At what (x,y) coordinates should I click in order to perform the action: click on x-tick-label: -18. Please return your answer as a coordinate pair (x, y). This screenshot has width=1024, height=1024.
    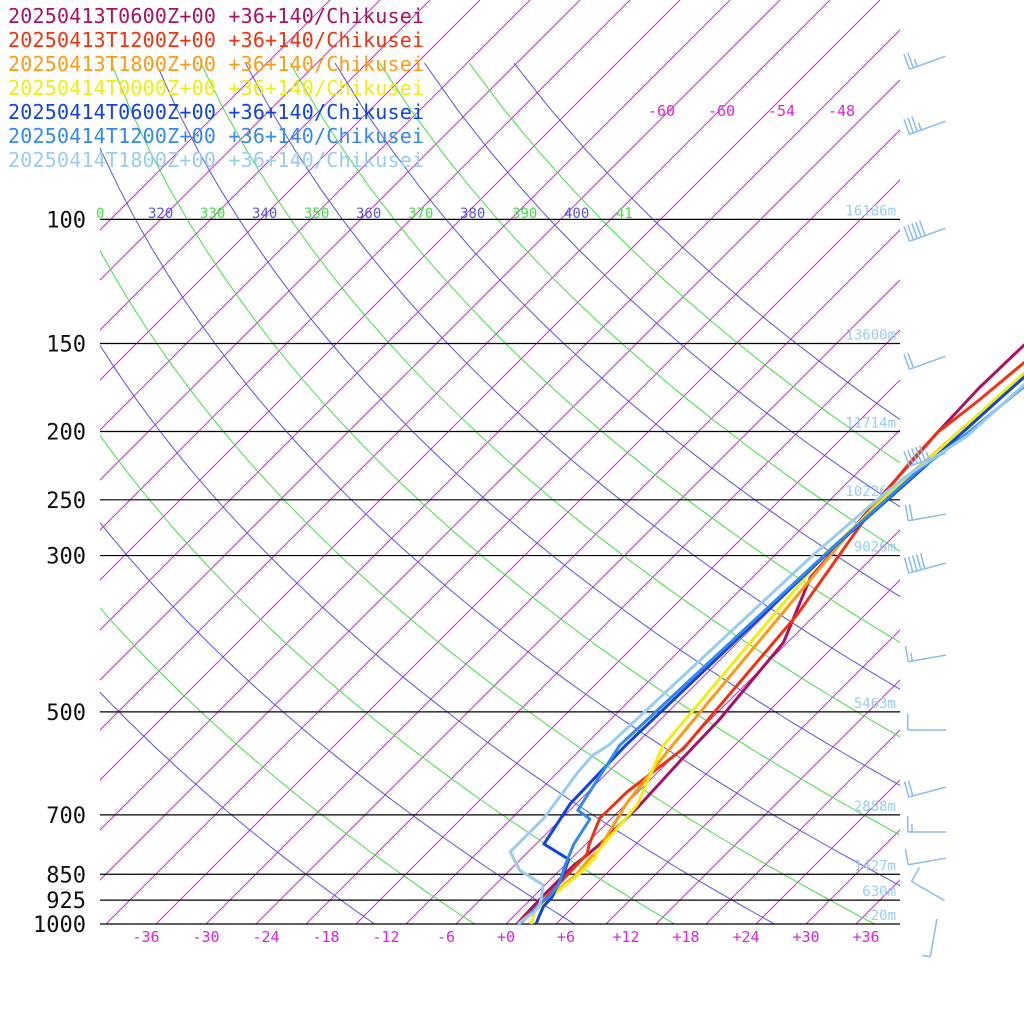
    Looking at the image, I should click on (325, 937).